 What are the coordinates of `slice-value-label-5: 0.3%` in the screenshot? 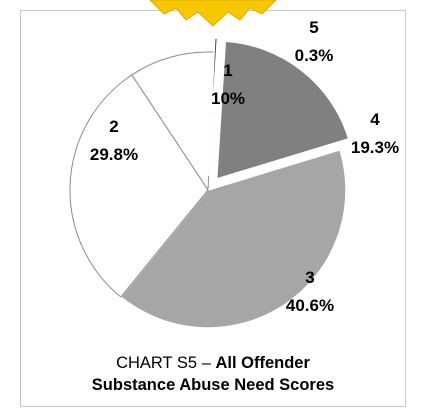 It's located at (314, 55).